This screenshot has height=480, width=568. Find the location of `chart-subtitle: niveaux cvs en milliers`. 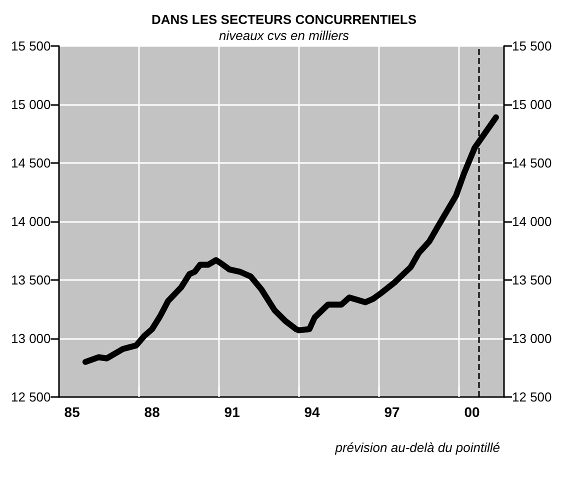

chart-subtitle: niveaux cvs en milliers is located at coordinates (284, 35).